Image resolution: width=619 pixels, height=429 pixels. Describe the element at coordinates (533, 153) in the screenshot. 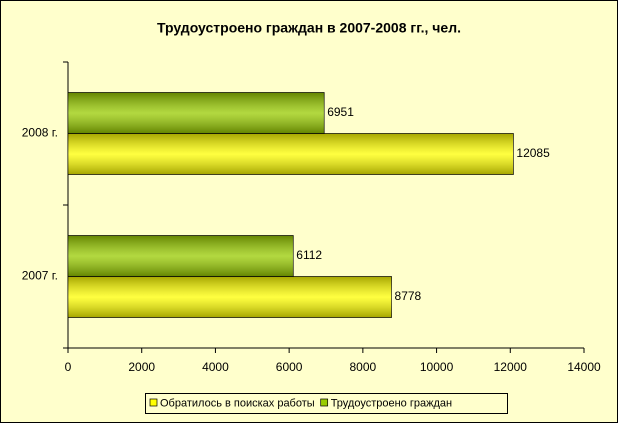

I see `data-label: 12085` at that location.